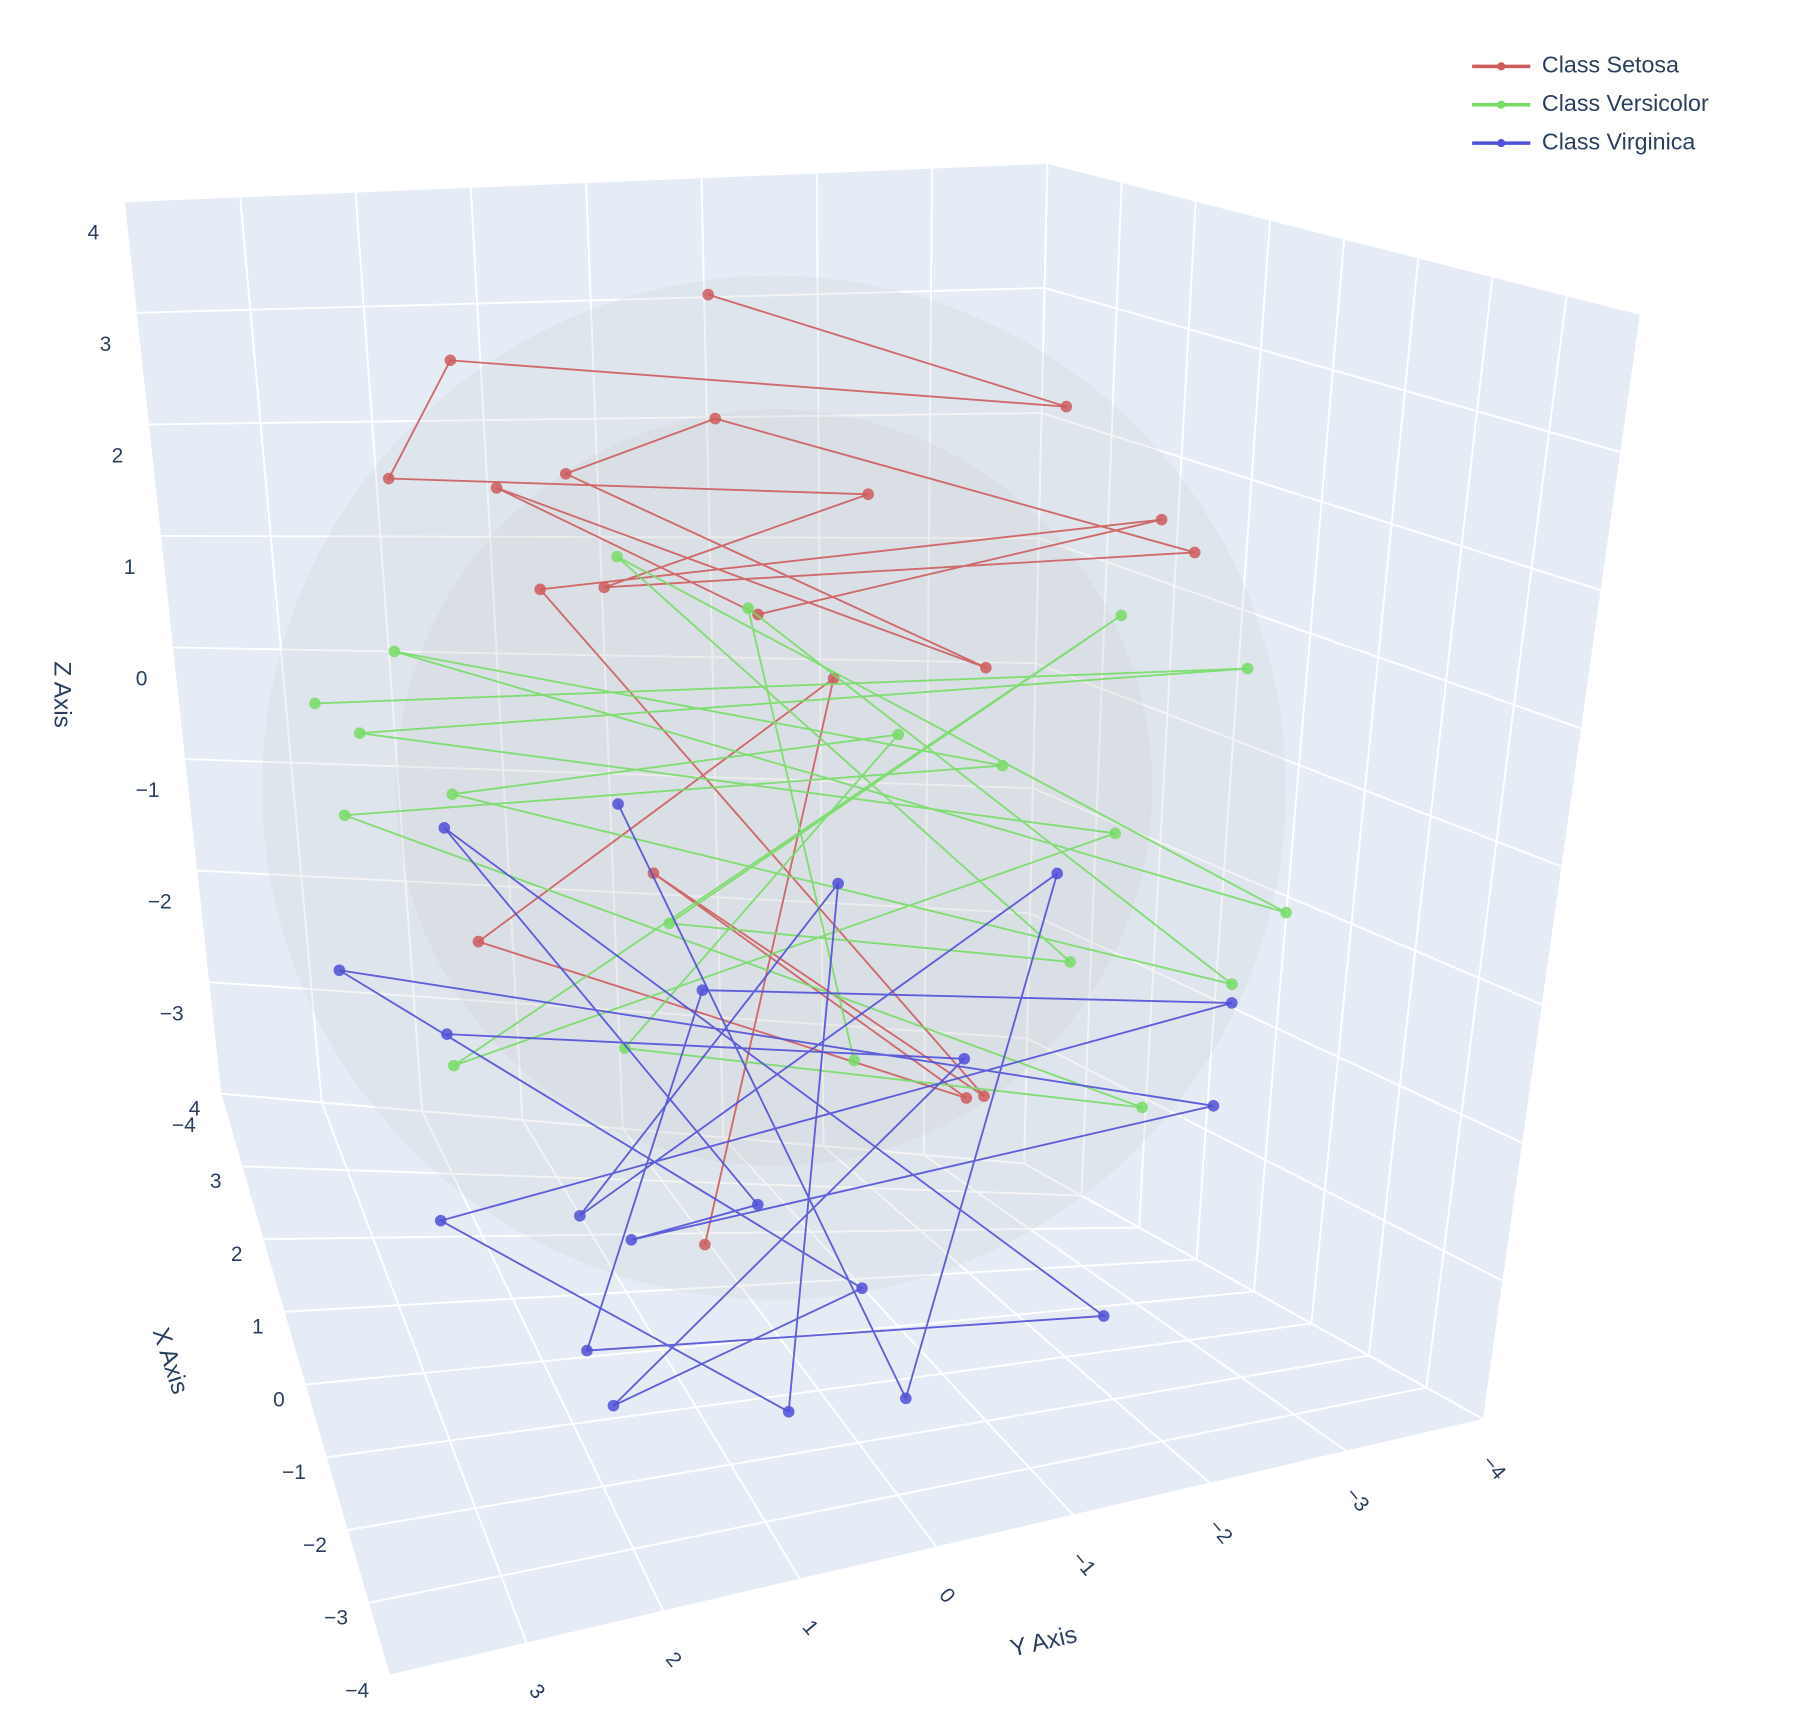 This screenshot has width=1804, height=1722. I want to click on y-tick-label: −2, so click(1220, 1531).